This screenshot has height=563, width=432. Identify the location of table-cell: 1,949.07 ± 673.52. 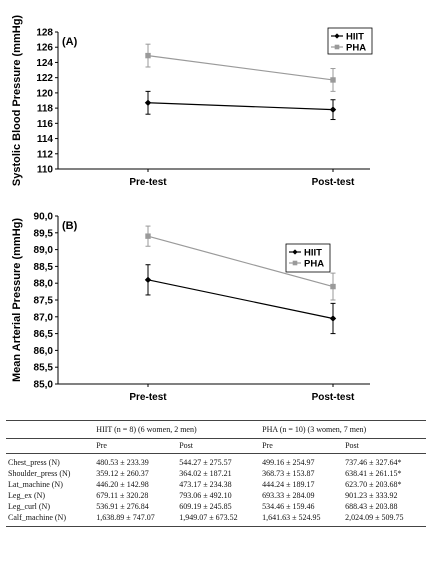
(219, 519).